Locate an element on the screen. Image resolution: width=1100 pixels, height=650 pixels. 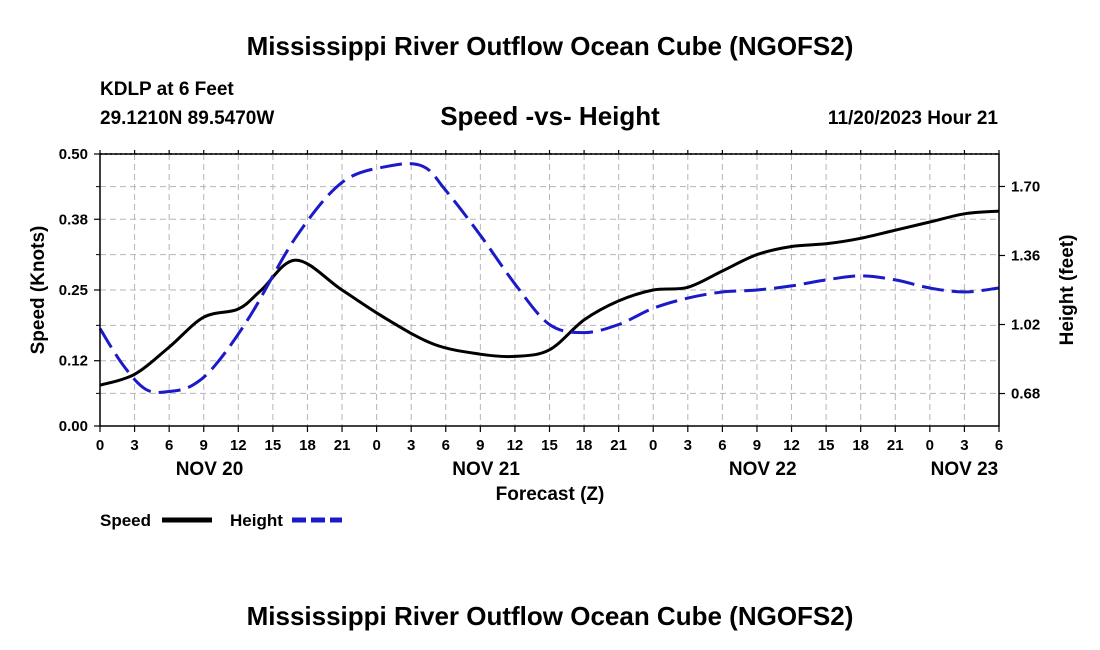
legend-speed-label: Speed is located at coordinates (125, 520).